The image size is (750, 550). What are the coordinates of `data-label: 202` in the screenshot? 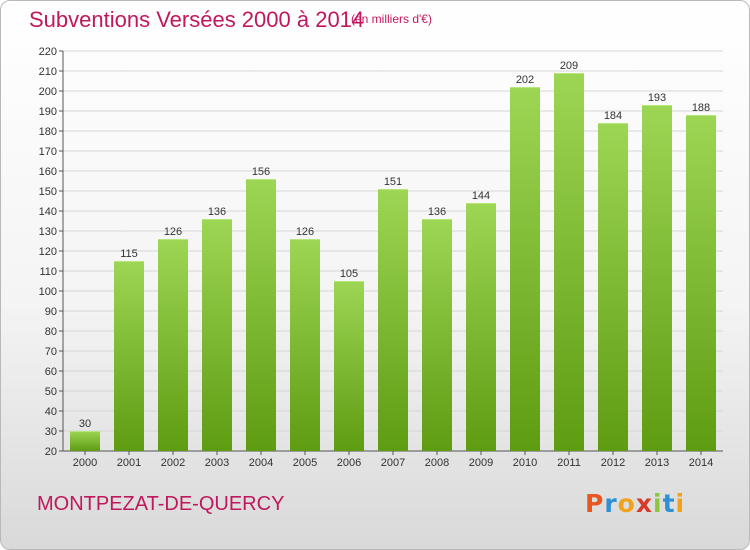 It's located at (525, 80).